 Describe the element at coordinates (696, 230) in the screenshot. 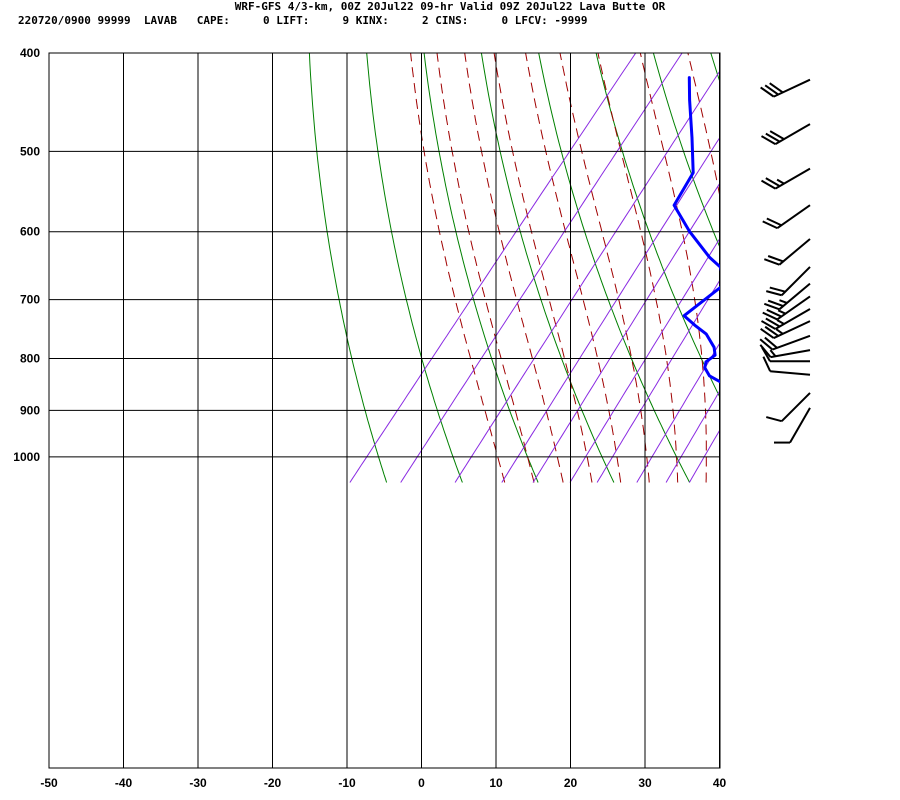

I see `dewpoint-profile-line` at that location.